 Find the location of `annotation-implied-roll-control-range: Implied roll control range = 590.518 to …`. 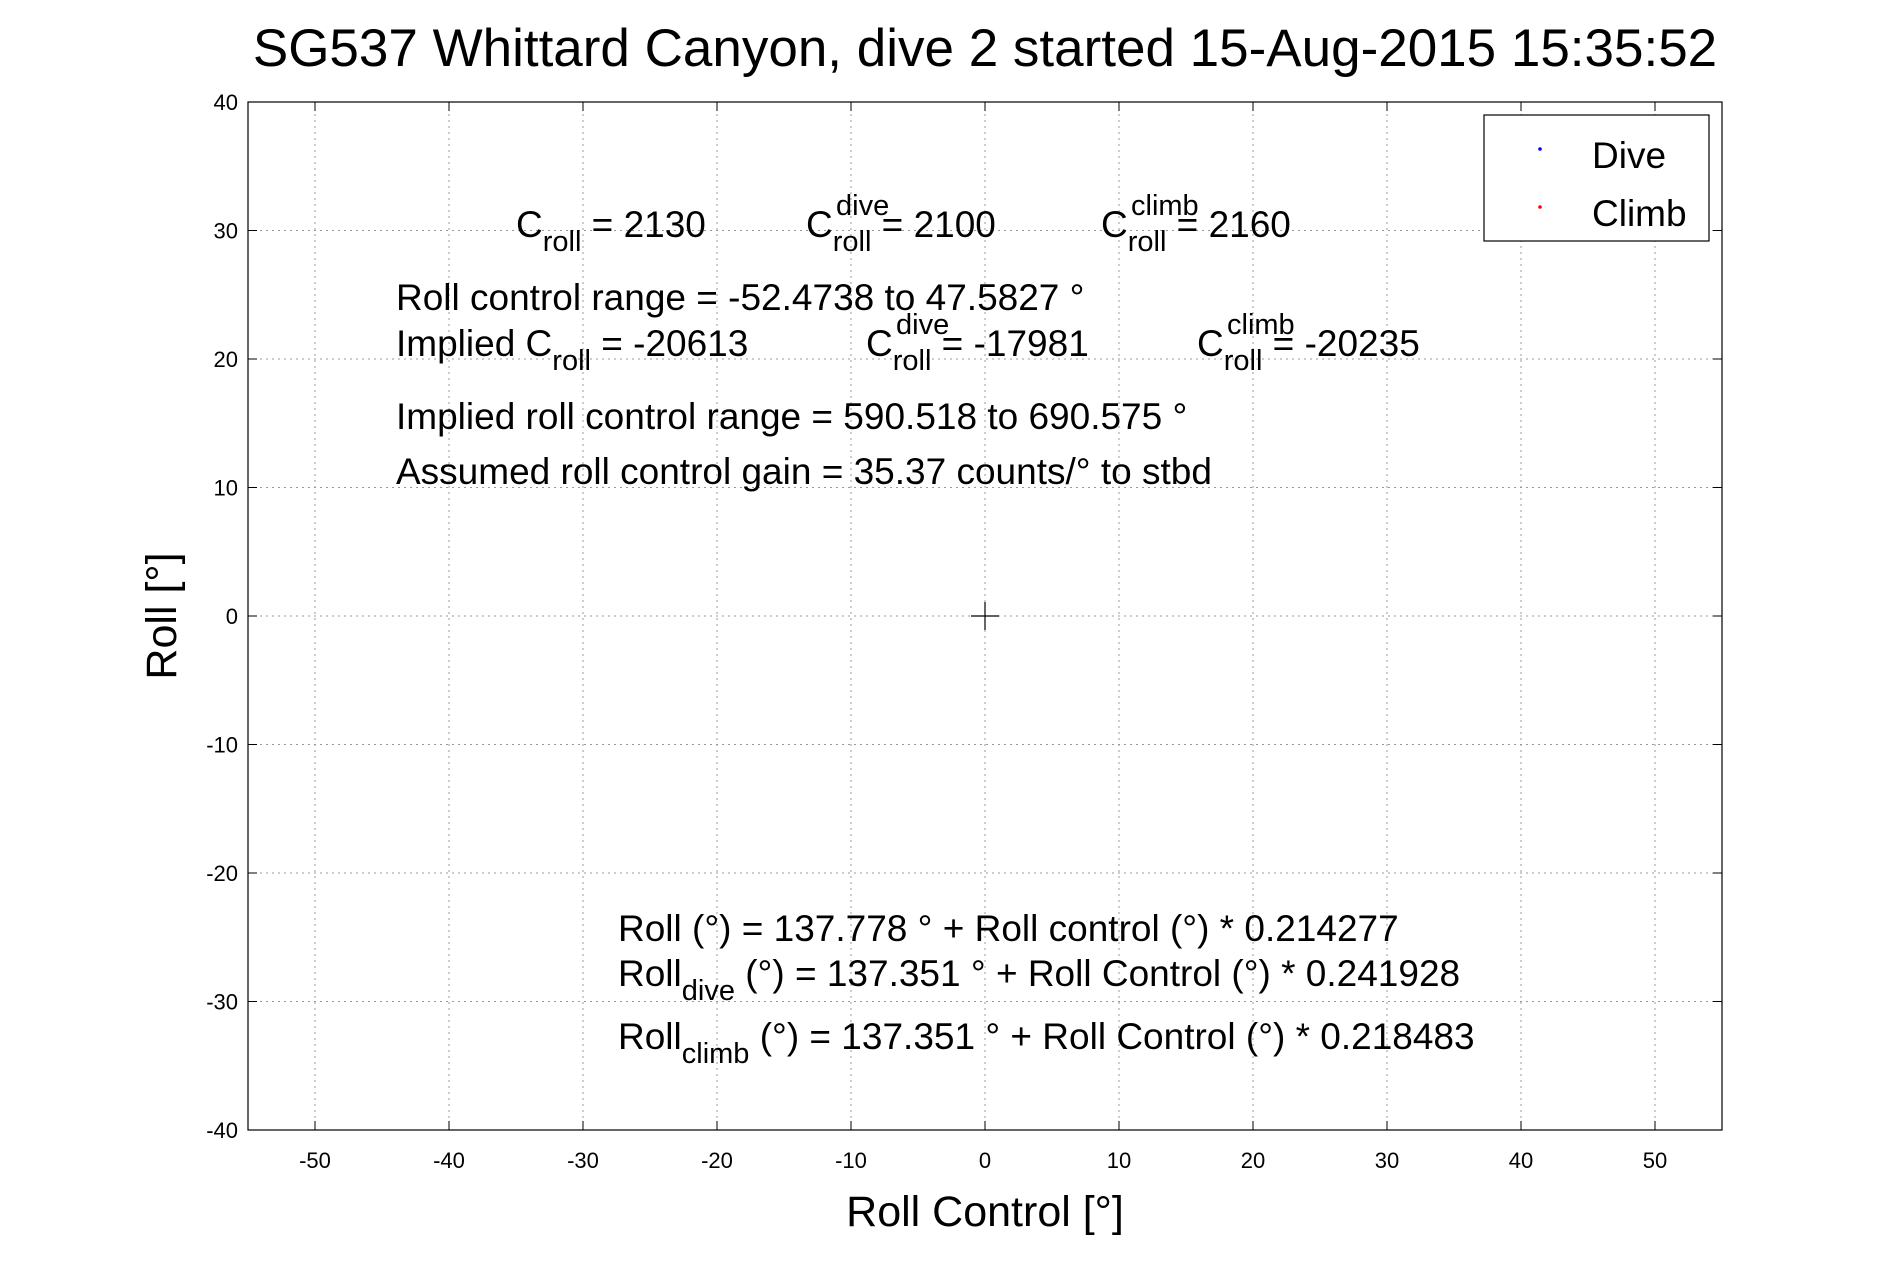

annotation-implied-roll-control-range: Implied roll control range = 590.518 to … is located at coordinates (791, 416).